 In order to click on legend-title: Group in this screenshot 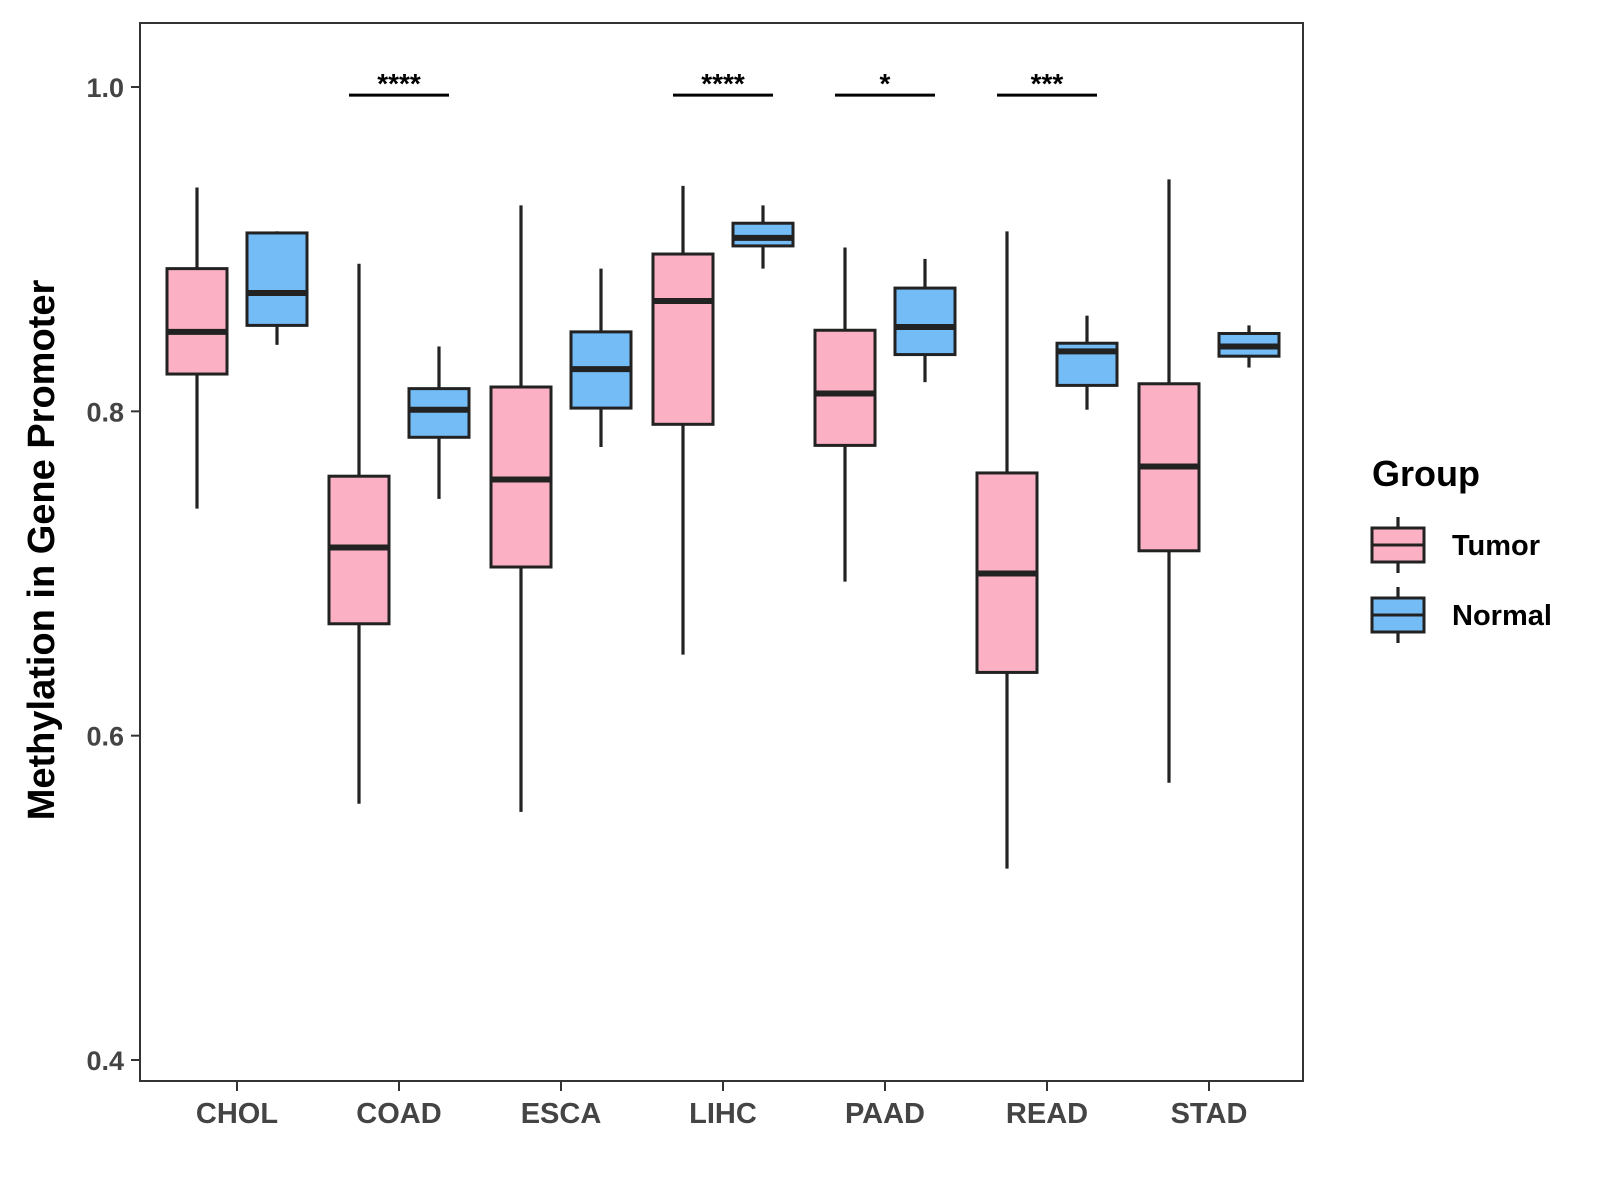, I will do `click(1426, 473)`.